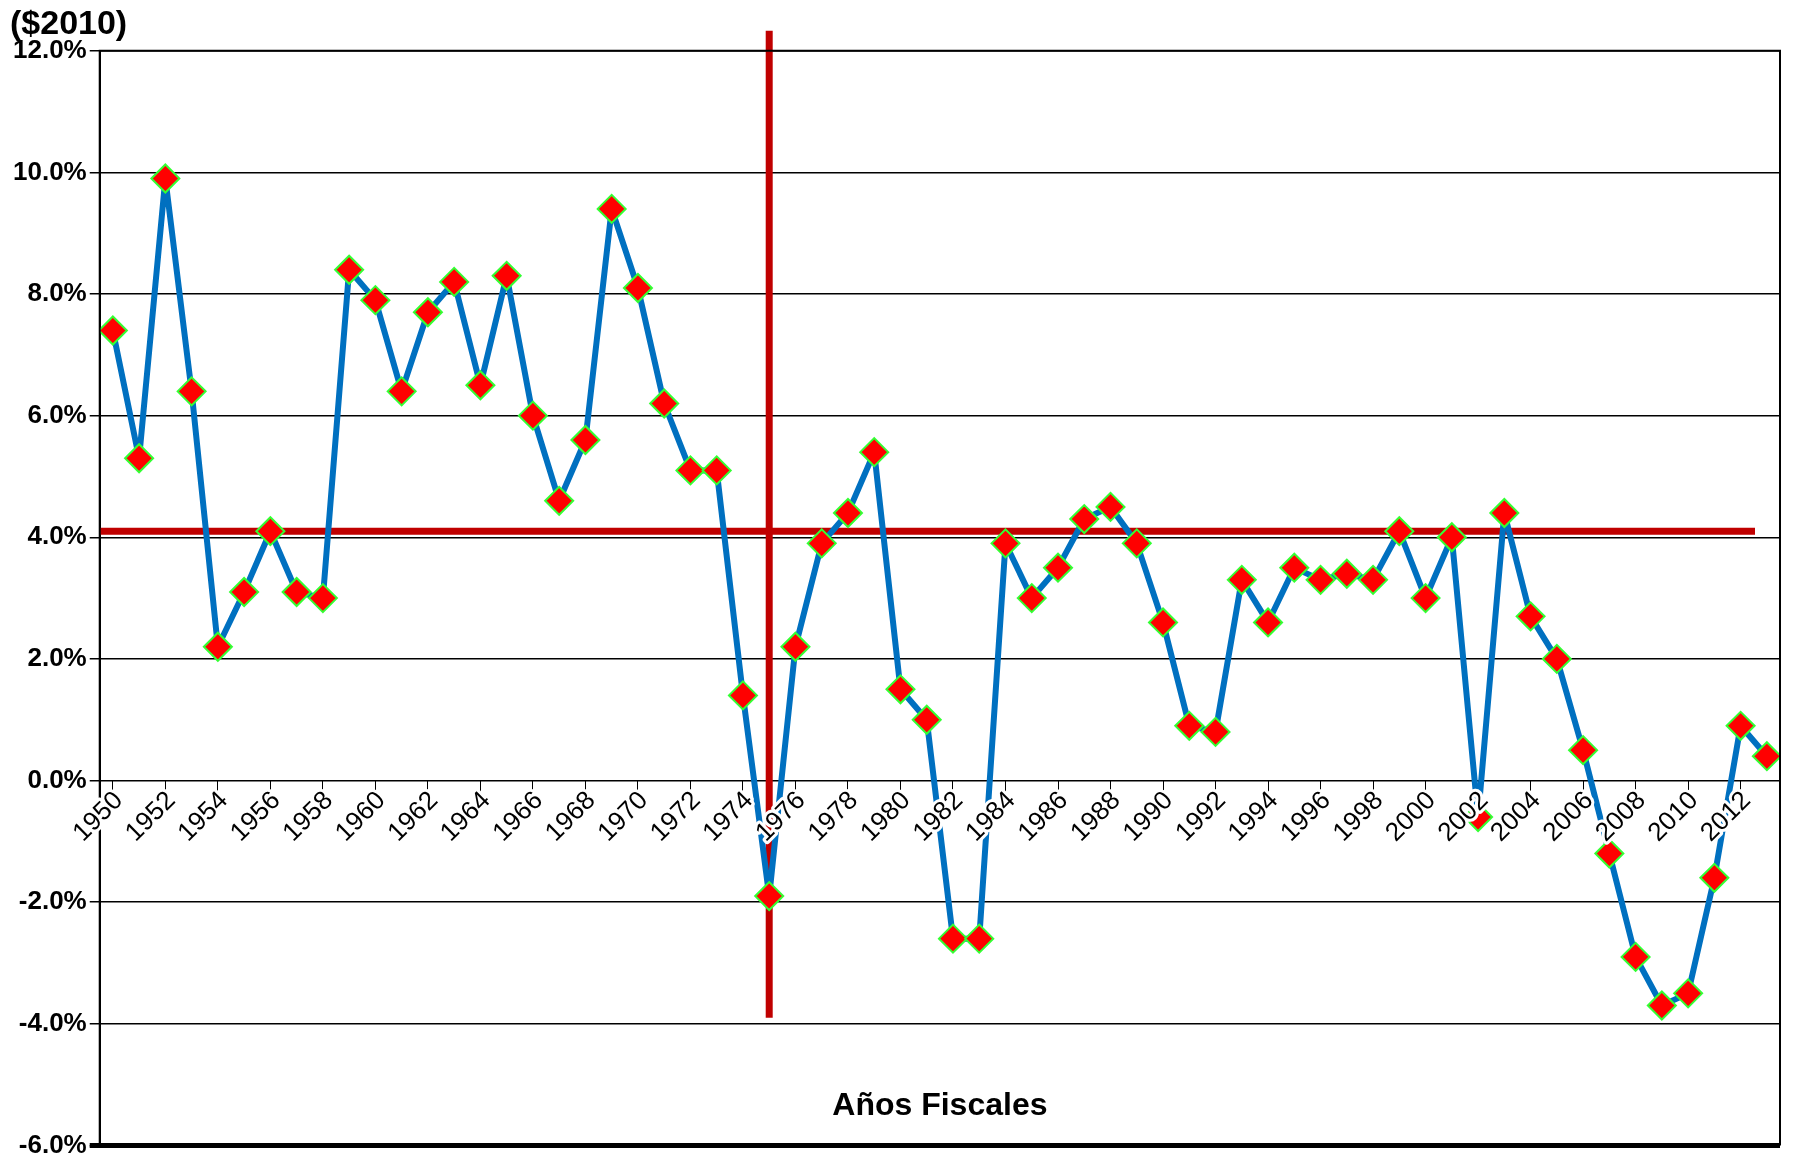 The height and width of the screenshot is (1164, 1796). I want to click on y-tick-label: -6.0%, so click(52, 1143).